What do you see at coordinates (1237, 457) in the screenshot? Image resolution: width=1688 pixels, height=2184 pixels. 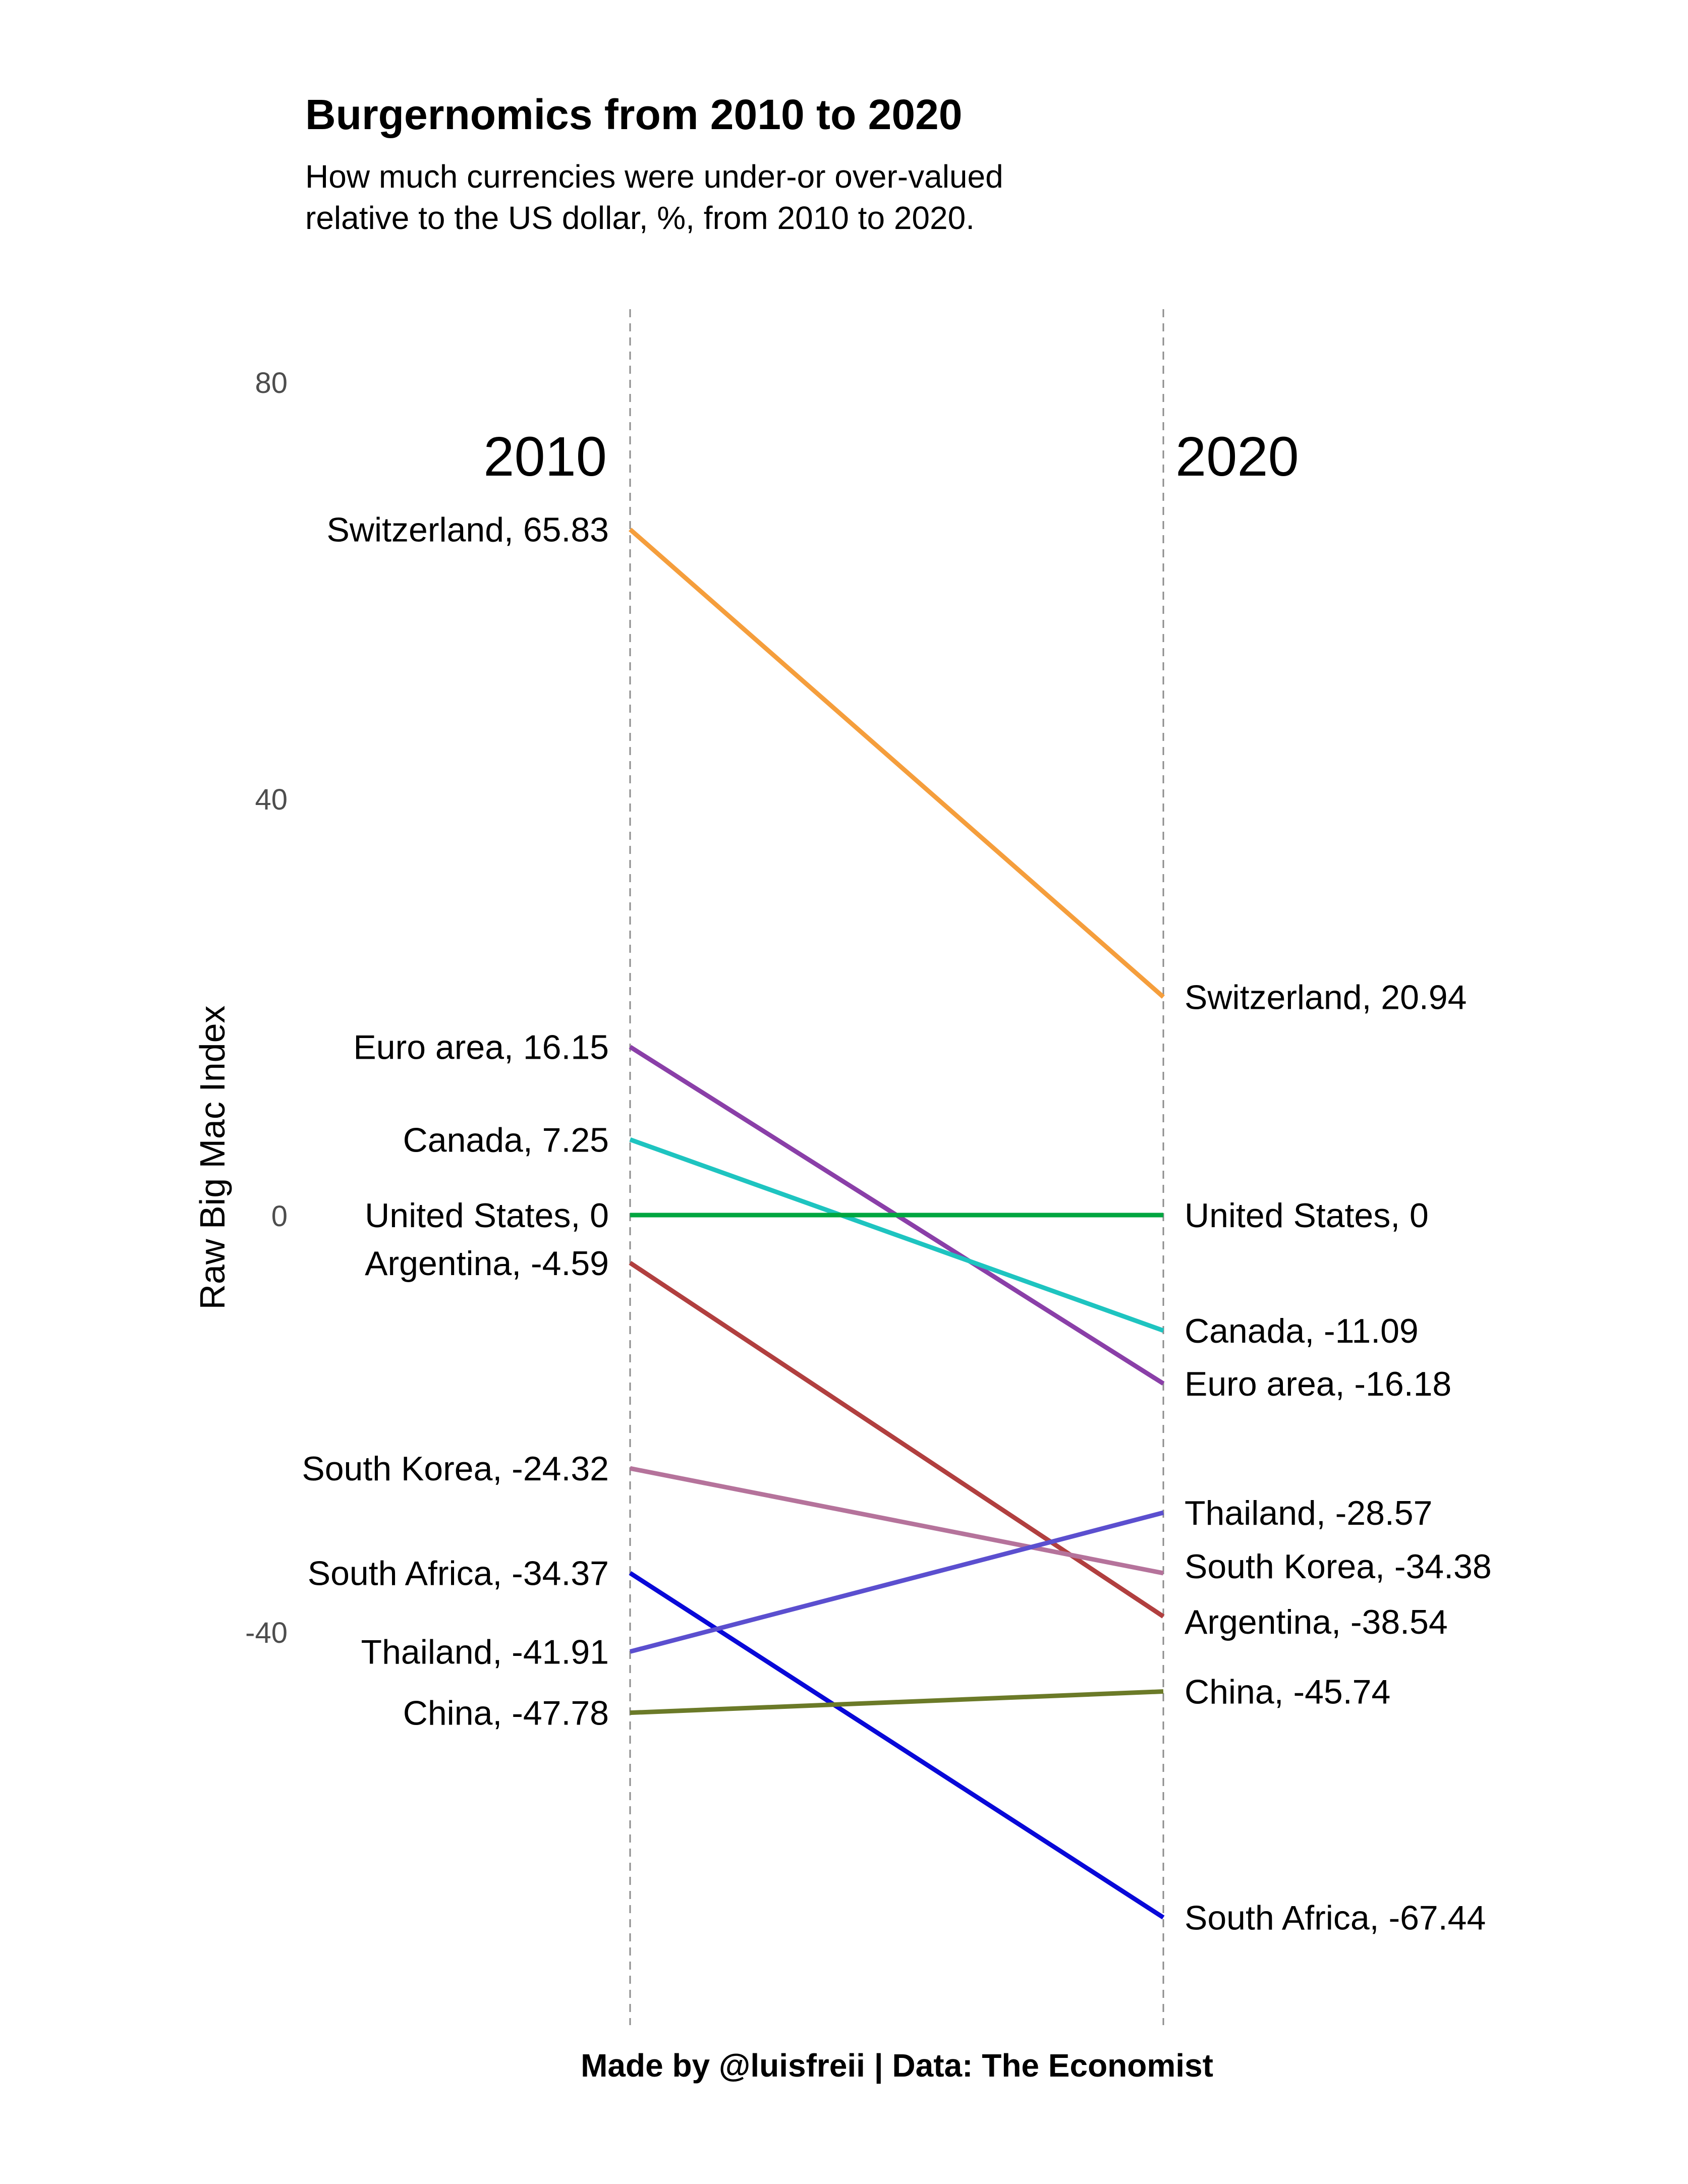 I see `year-label-2020: 2020` at bounding box center [1237, 457].